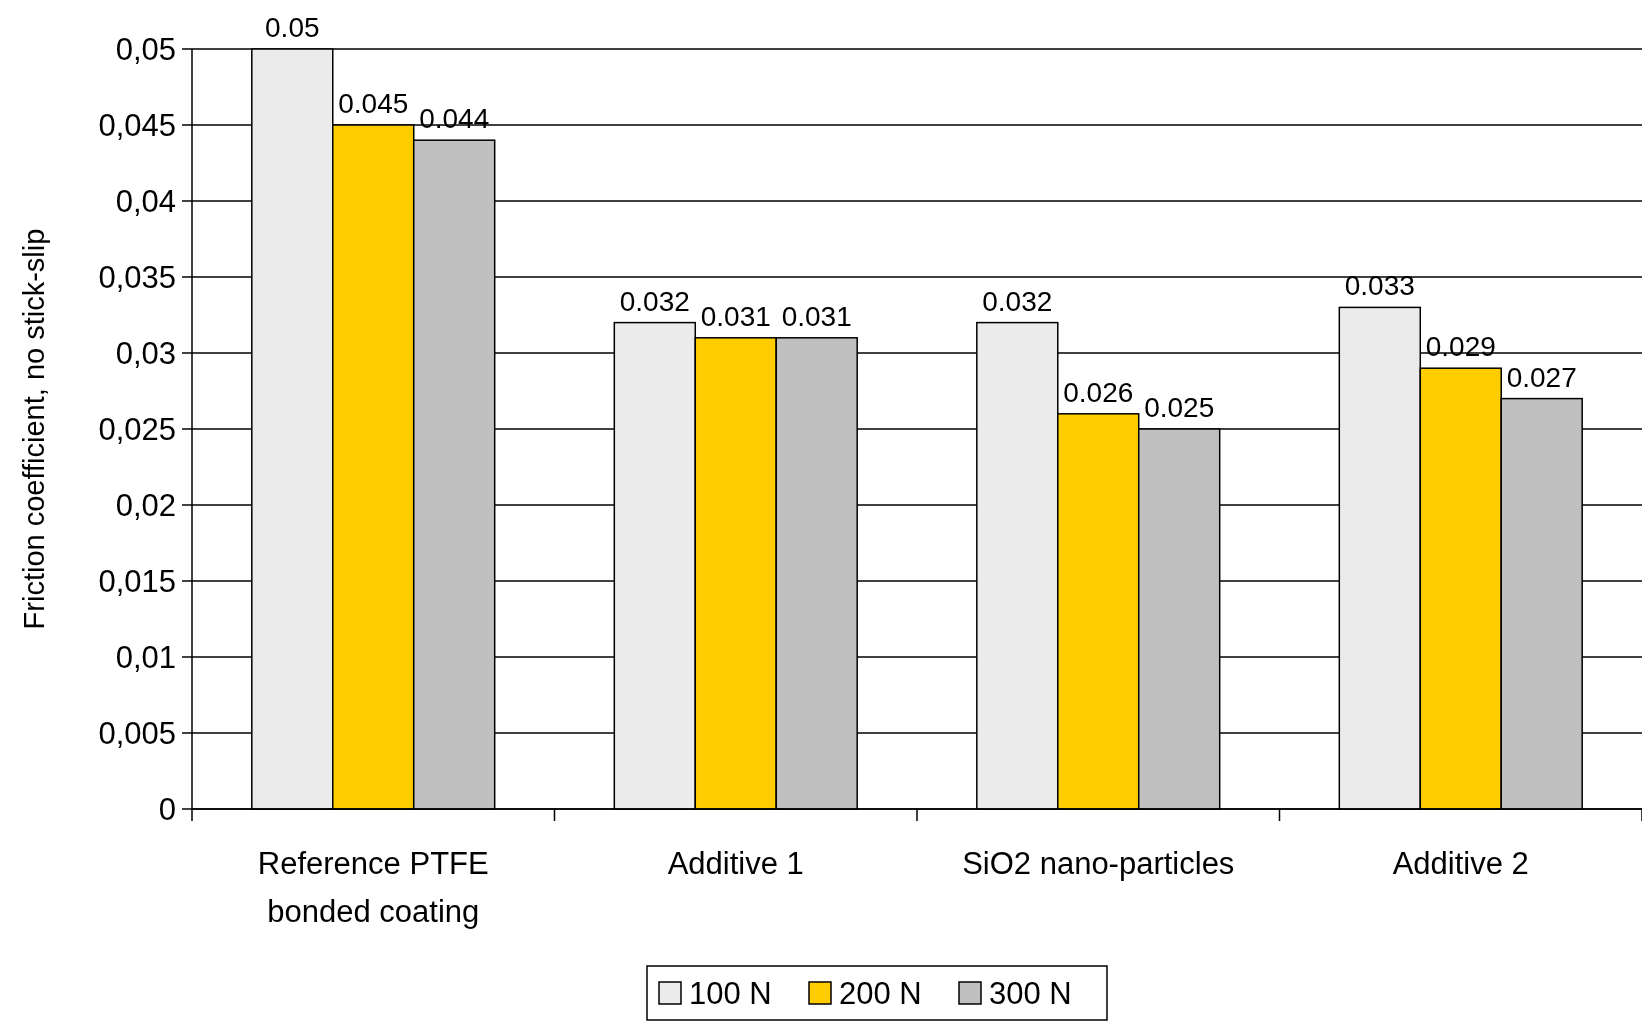  Describe the element at coordinates (145, 505) in the screenshot. I see `y-tick-label: 0,02` at that location.